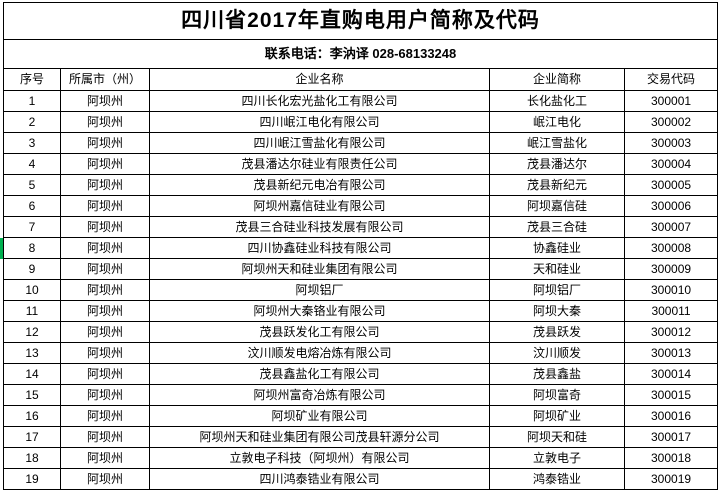 The image size is (720, 495). I want to click on column-header-code: 交易代码, so click(671, 79).